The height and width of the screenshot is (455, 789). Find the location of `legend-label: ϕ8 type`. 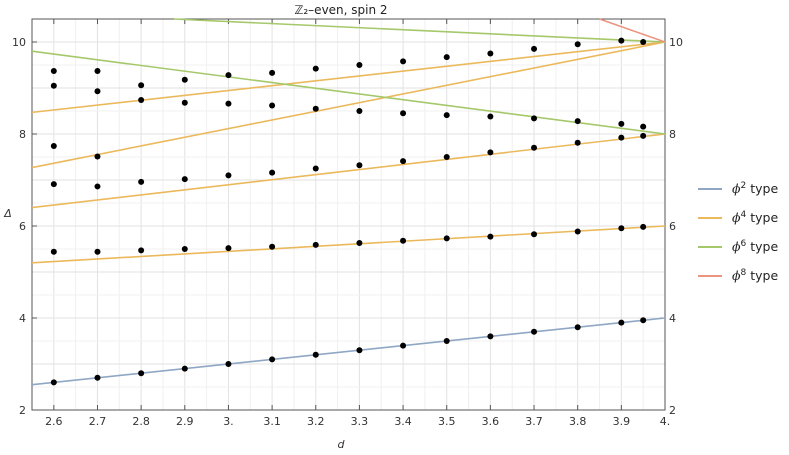

legend-label: ϕ8 type is located at coordinates (755, 275).